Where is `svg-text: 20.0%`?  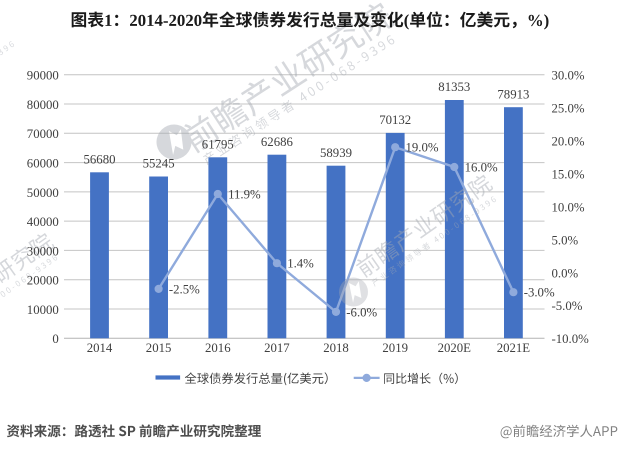 svg-text: 20.0% is located at coordinates (568, 142).